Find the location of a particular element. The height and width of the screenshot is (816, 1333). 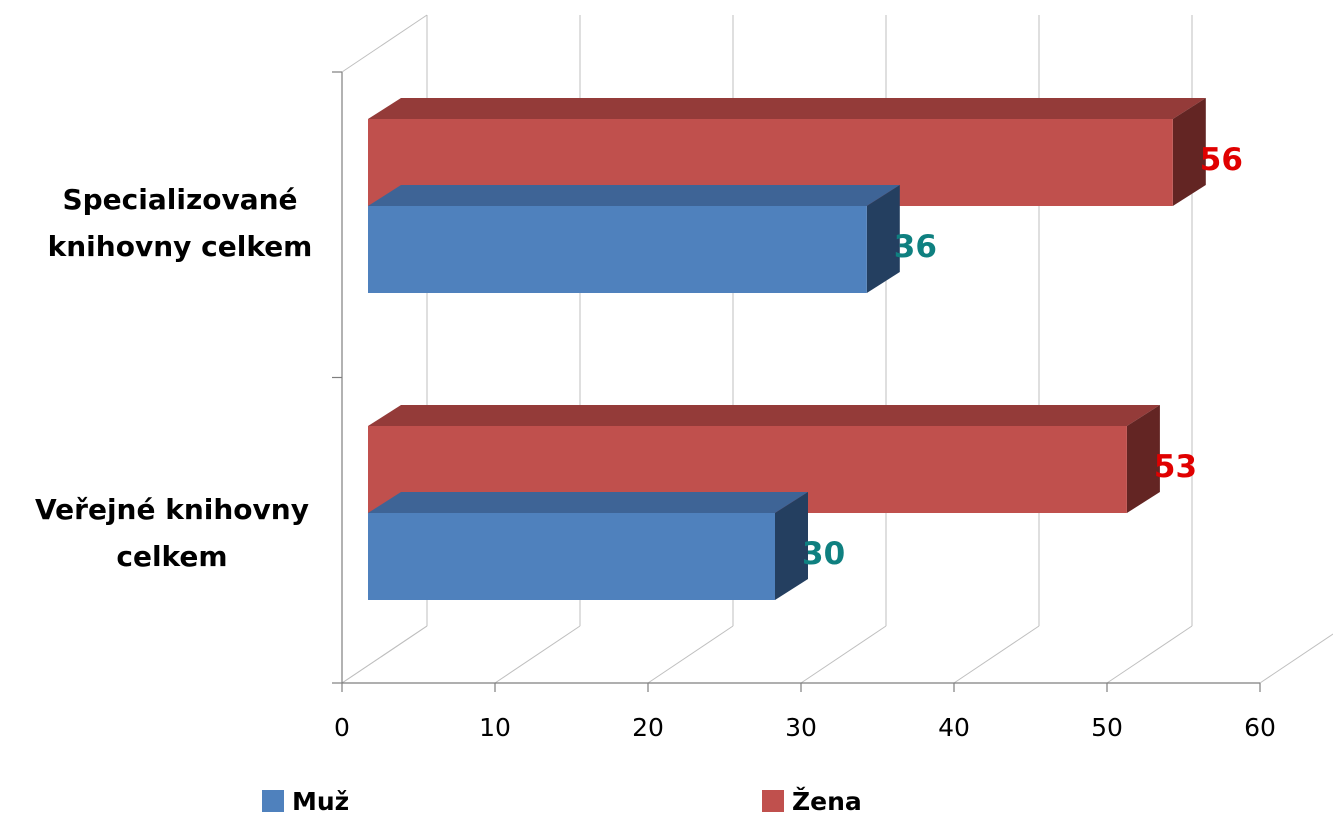

legend-item-muz: Muž is located at coordinates (305, 801).